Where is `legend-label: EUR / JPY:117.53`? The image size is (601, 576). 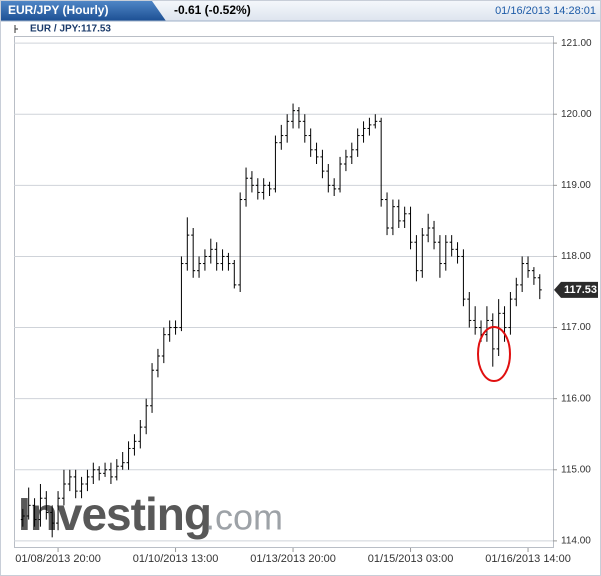
legend-label: EUR / JPY:117.53 is located at coordinates (70, 29).